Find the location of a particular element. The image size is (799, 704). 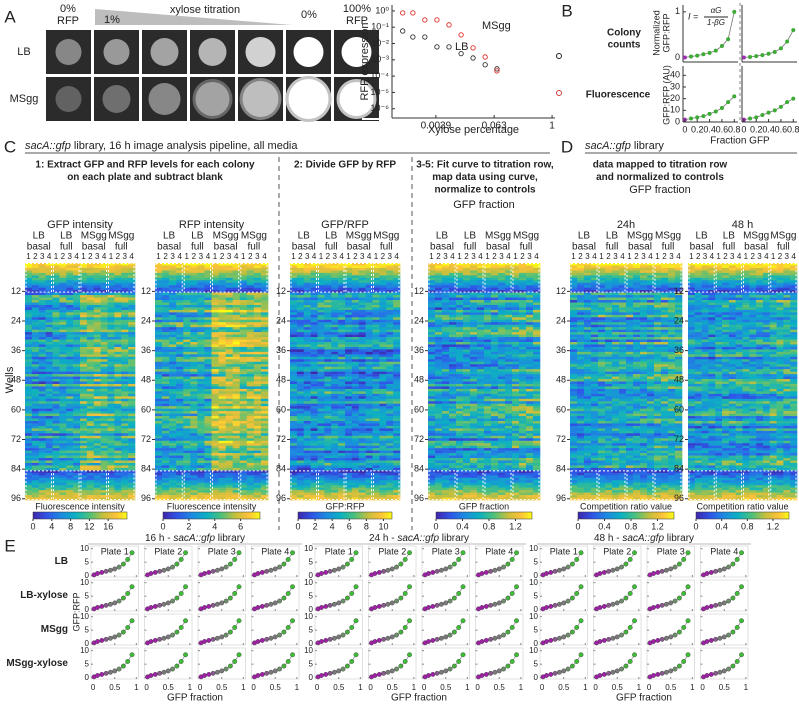

y-tick-label: 48 is located at coordinates (281, 380).